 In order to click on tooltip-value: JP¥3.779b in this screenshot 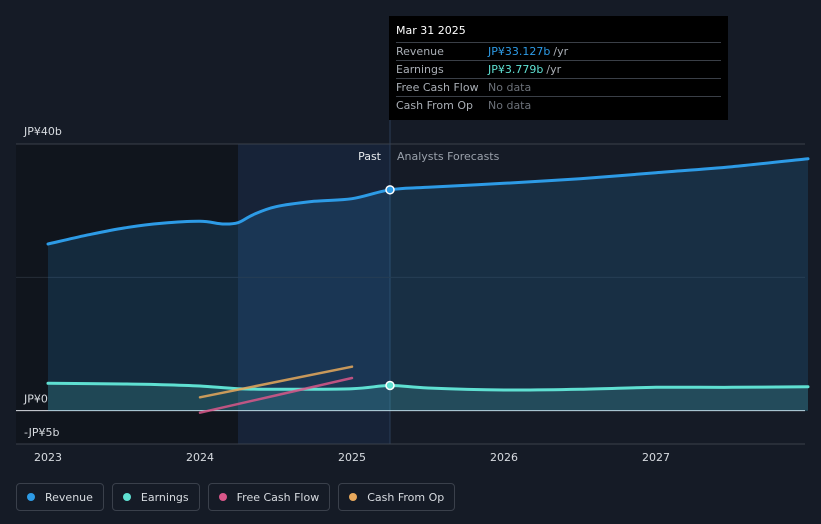, I will do `click(516, 69)`.